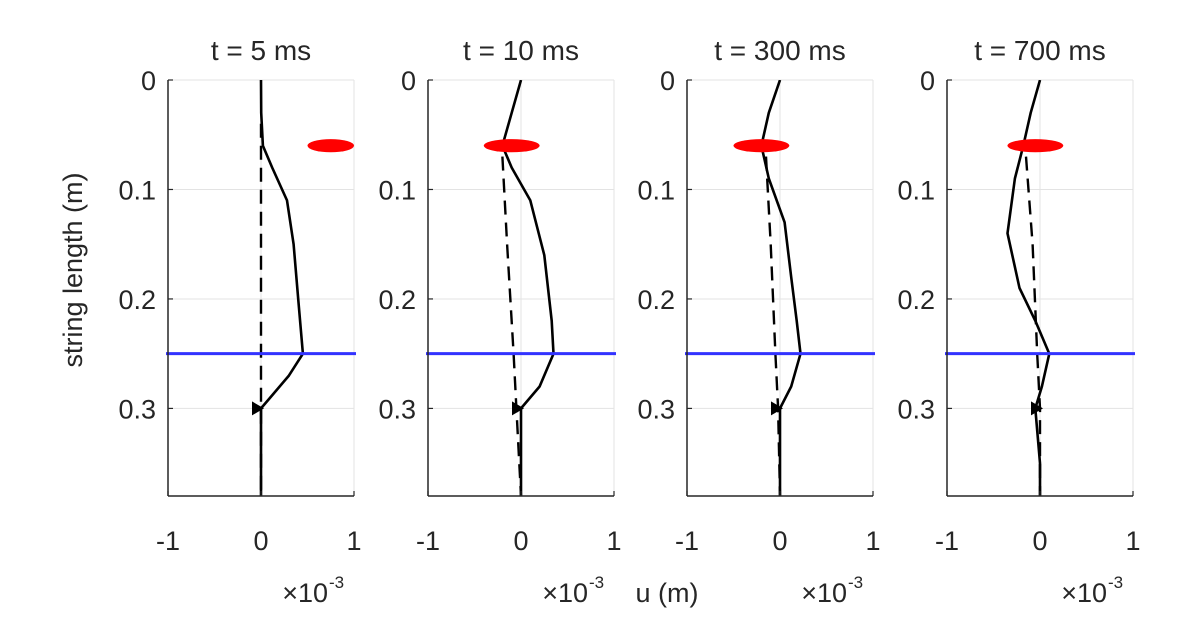  What do you see at coordinates (73, 269) in the screenshot?
I see `y-axis-label: string length (m)` at bounding box center [73, 269].